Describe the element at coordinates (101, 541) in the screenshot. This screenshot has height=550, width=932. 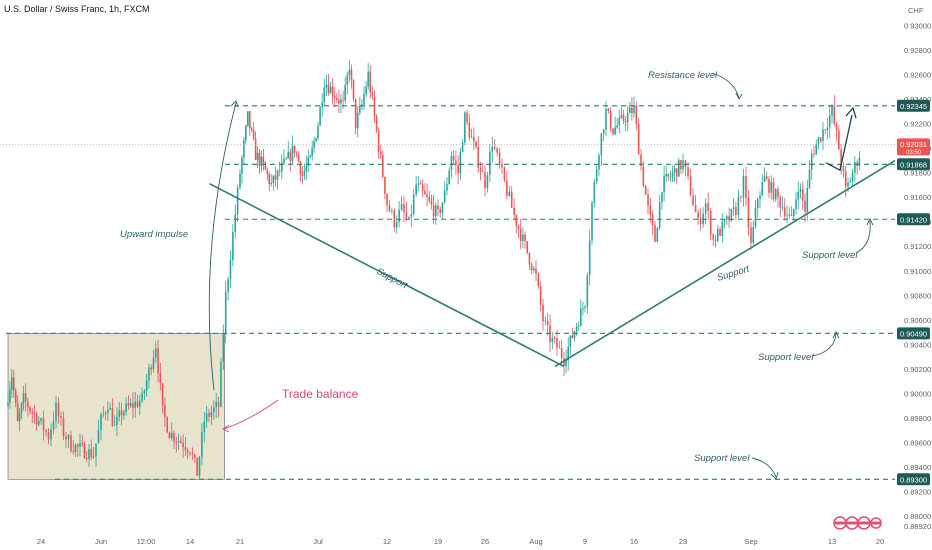
I see `time-tick-1: Jun` at that location.